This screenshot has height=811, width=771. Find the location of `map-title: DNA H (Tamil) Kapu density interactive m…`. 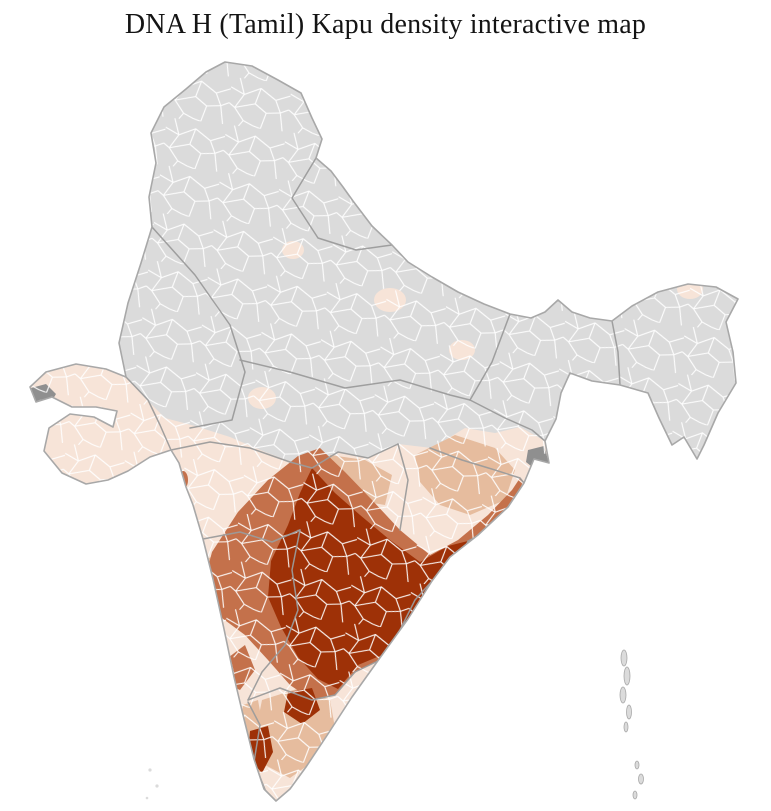

map-title: DNA H (Tamil) Kapu density interactive m… is located at coordinates (385, 24).